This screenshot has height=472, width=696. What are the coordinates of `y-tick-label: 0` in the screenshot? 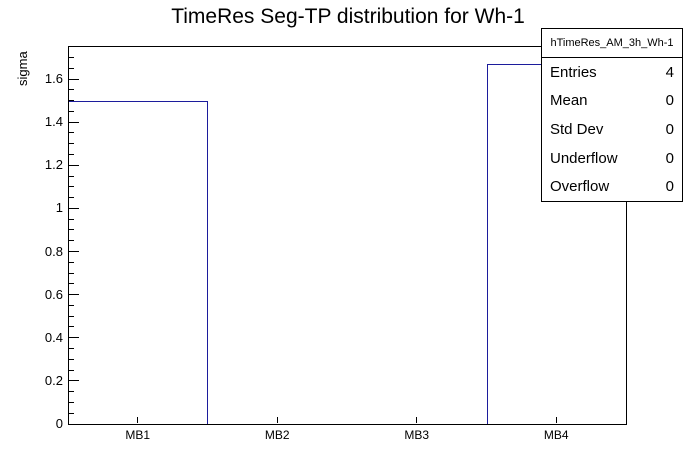 It's located at (59, 423).